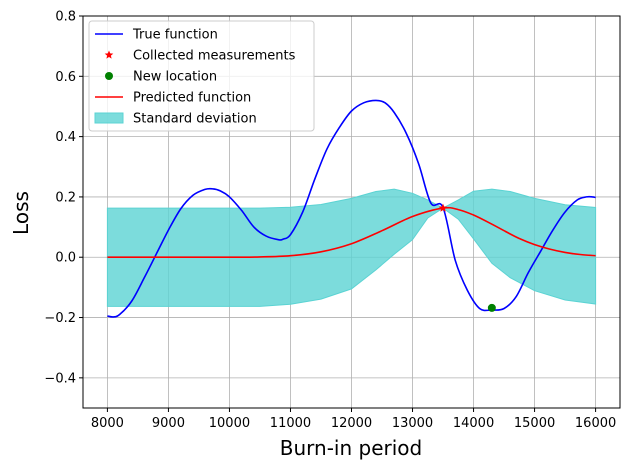  Describe the element at coordinates (65, 17) in the screenshot. I see `y-tick-label: 0.8` at that location.